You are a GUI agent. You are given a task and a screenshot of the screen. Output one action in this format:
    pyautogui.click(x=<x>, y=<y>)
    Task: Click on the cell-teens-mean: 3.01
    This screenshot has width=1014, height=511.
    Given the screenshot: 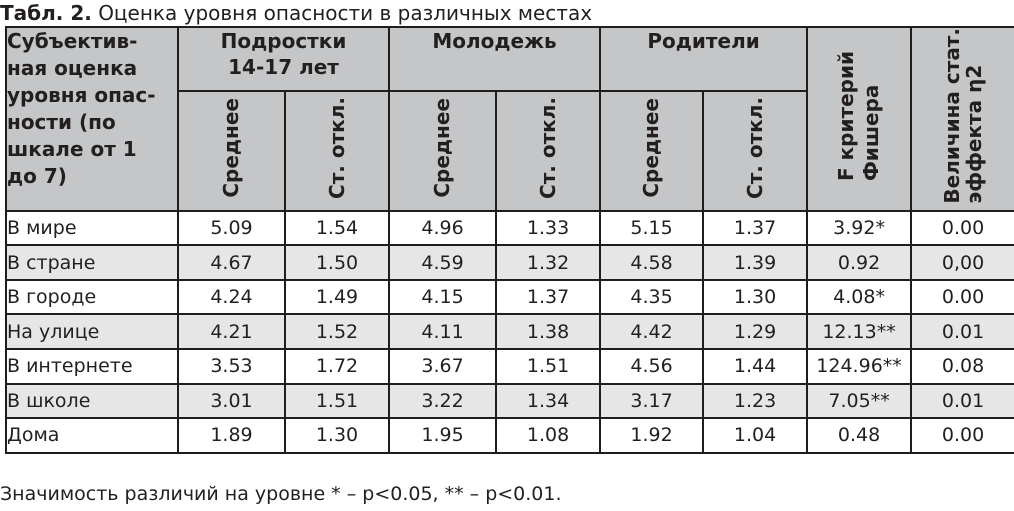 What is the action you would take?
    pyautogui.click(x=231, y=401)
    